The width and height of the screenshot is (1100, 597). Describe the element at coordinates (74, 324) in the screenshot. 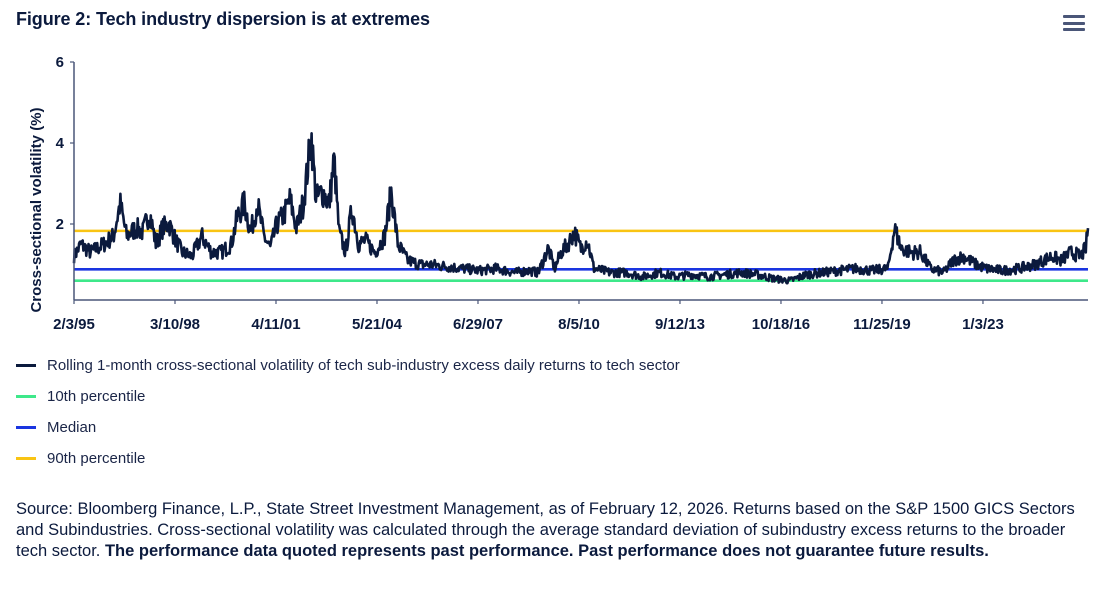

I see `x-tick-label: 2/3/95` at that location.